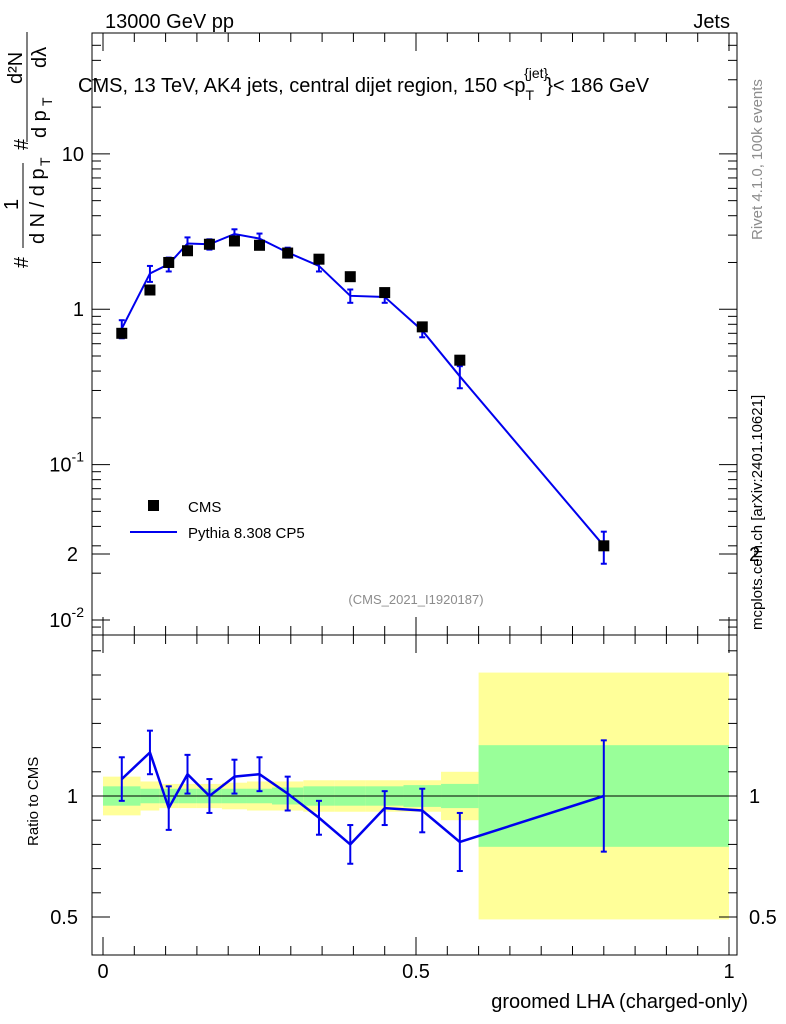 The image size is (786, 1024). What do you see at coordinates (362, 798) in the screenshot?
I see `ratio-pythia-line` at bounding box center [362, 798].